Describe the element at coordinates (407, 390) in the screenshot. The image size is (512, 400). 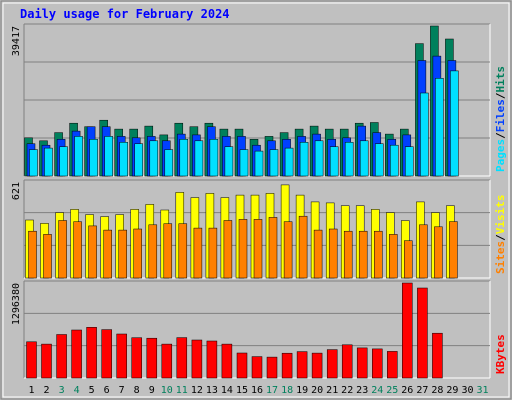
I see `x-tick-label-day-26: 26` at that location.